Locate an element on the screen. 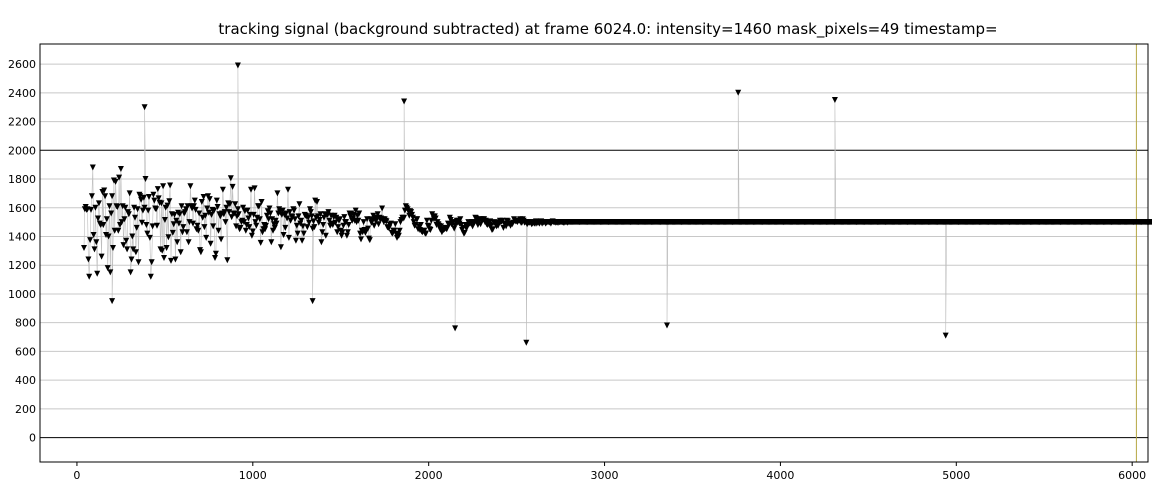 The image size is (1152, 498). y-tick-label: 2600 is located at coordinates (22, 64).